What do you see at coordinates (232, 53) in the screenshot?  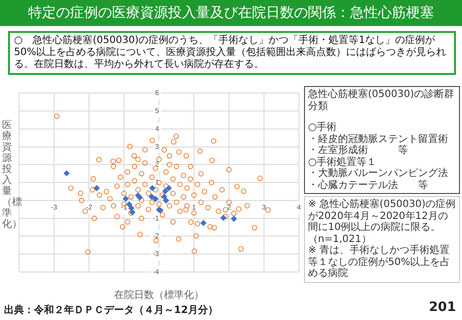 I see `chart-subtitle: ○ 急性心筋梗塞(050030)の症例のうち、「手術なし」かつ「手術・処置等1なし」の症例が50%以上を占める病院について、医療資源投入量（包括範囲出来高点数）にはばらつきが見られる。在院日数は、平均から外れて長い病院が存在する。` at bounding box center [232, 53].